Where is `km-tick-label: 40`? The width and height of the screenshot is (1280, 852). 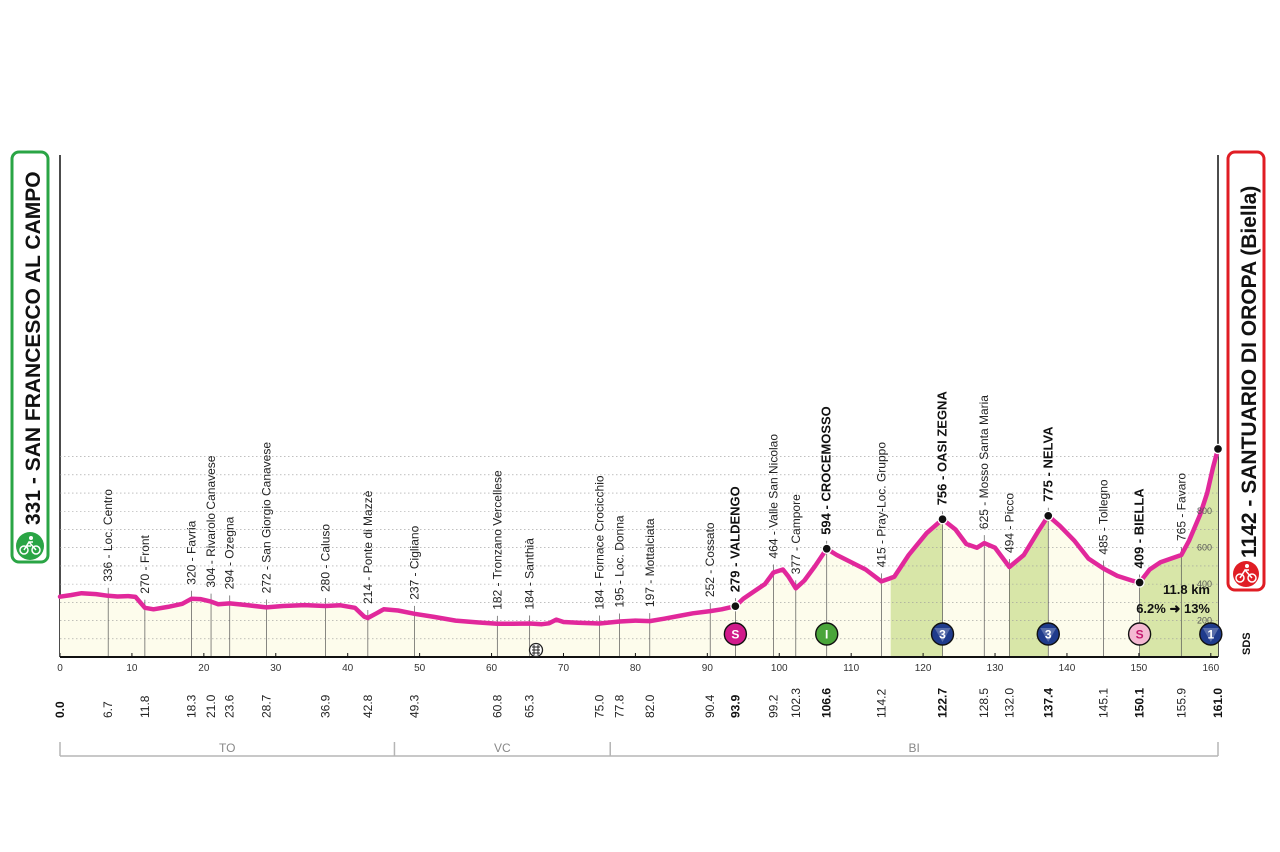 km-tick-label: 40 is located at coordinates (348, 668).